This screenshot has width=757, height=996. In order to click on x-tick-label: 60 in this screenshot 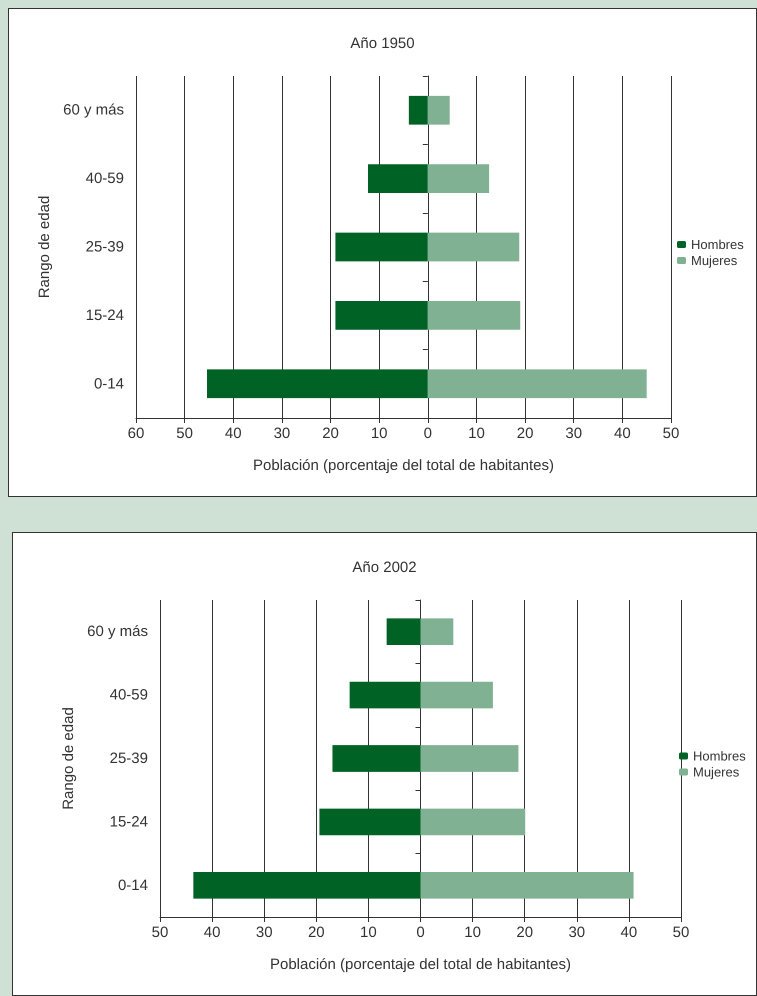, I will do `click(136, 433)`.